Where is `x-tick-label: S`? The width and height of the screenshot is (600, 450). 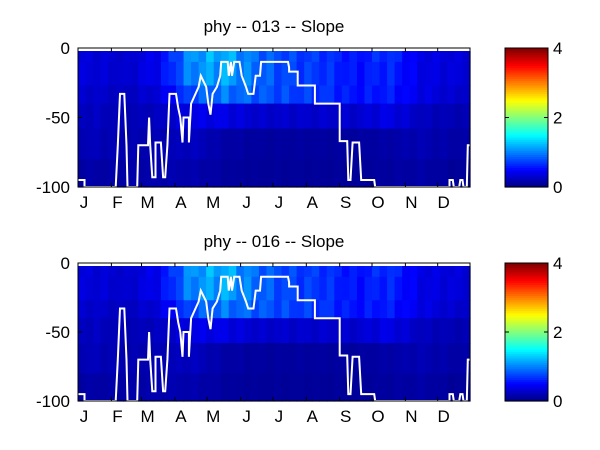
x-tick-label: S is located at coordinates (345, 416).